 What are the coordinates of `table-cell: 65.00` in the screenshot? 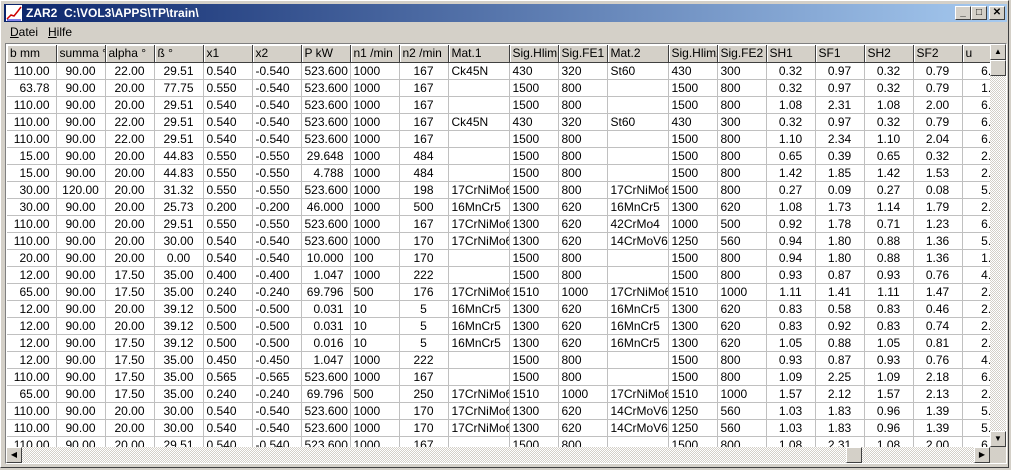 It's located at (32, 394).